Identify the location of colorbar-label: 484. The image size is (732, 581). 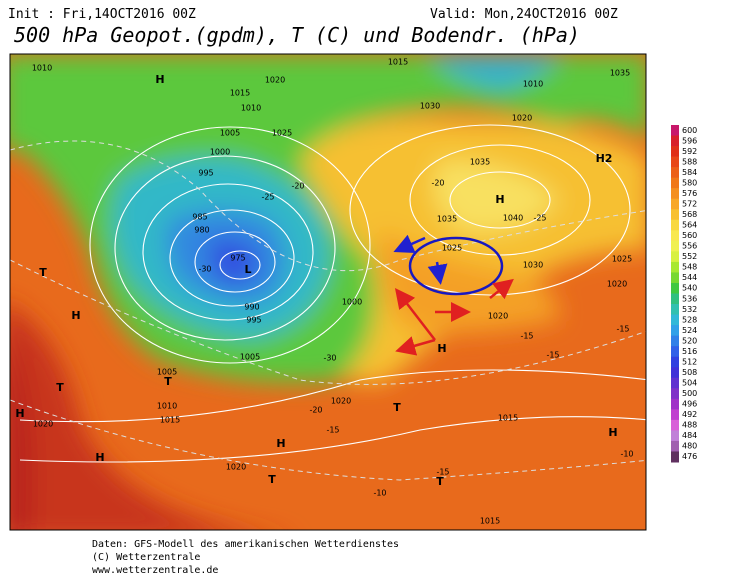
(689, 435).